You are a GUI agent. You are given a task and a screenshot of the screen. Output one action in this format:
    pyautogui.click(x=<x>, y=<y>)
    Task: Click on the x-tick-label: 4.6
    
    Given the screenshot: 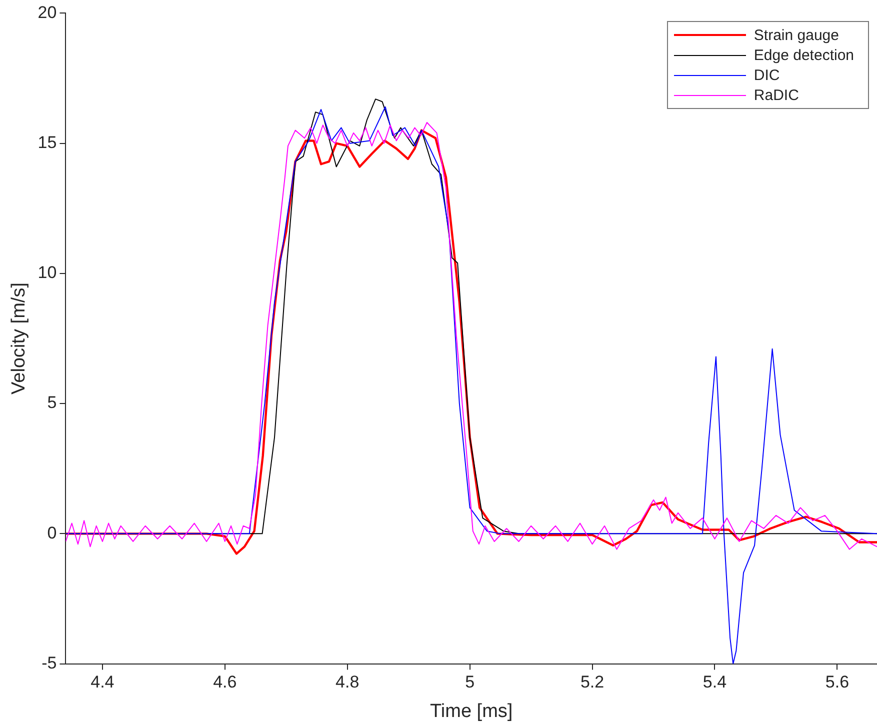 What is the action you would take?
    pyautogui.click(x=225, y=682)
    